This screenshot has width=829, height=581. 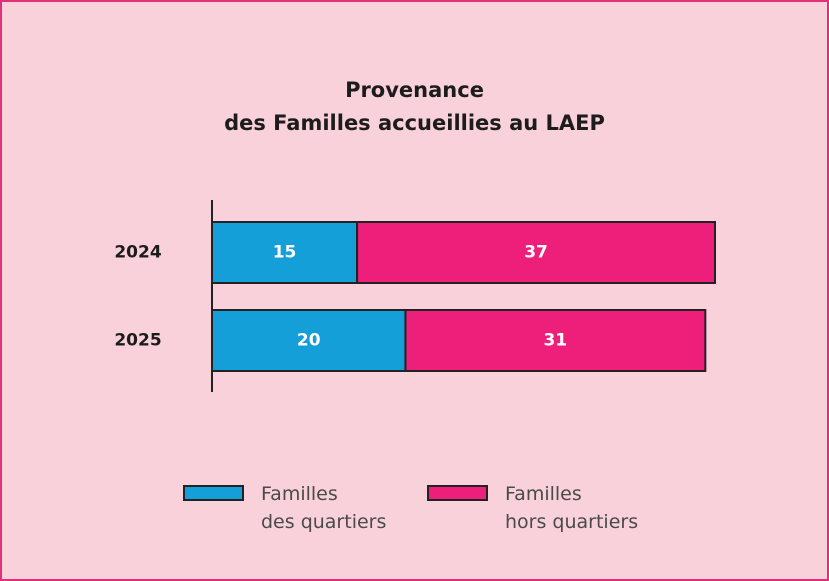 What do you see at coordinates (572, 508) in the screenshot?
I see `legend-label: Familles hors quartiers` at bounding box center [572, 508].